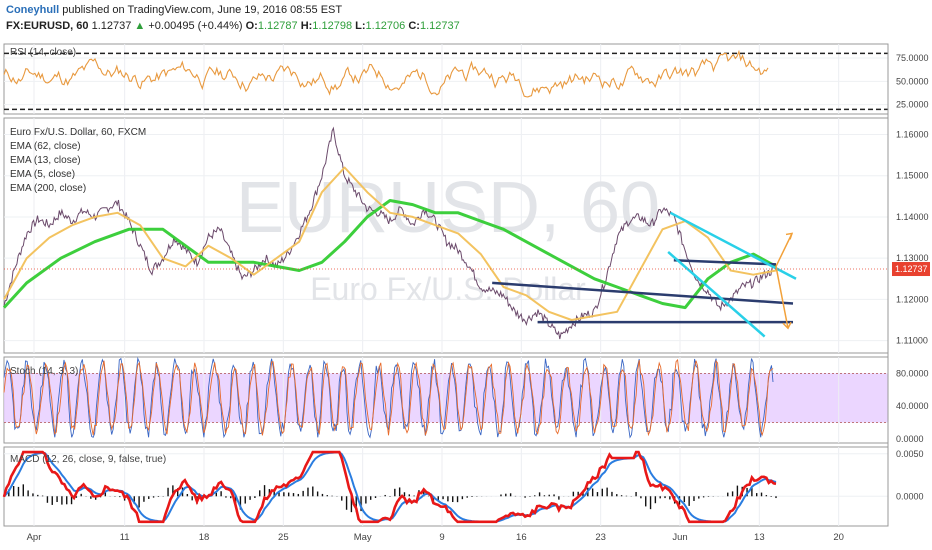 The image size is (932, 550). Describe the element at coordinates (33, 10) in the screenshot. I see `author-link: Coneyhull` at that location.